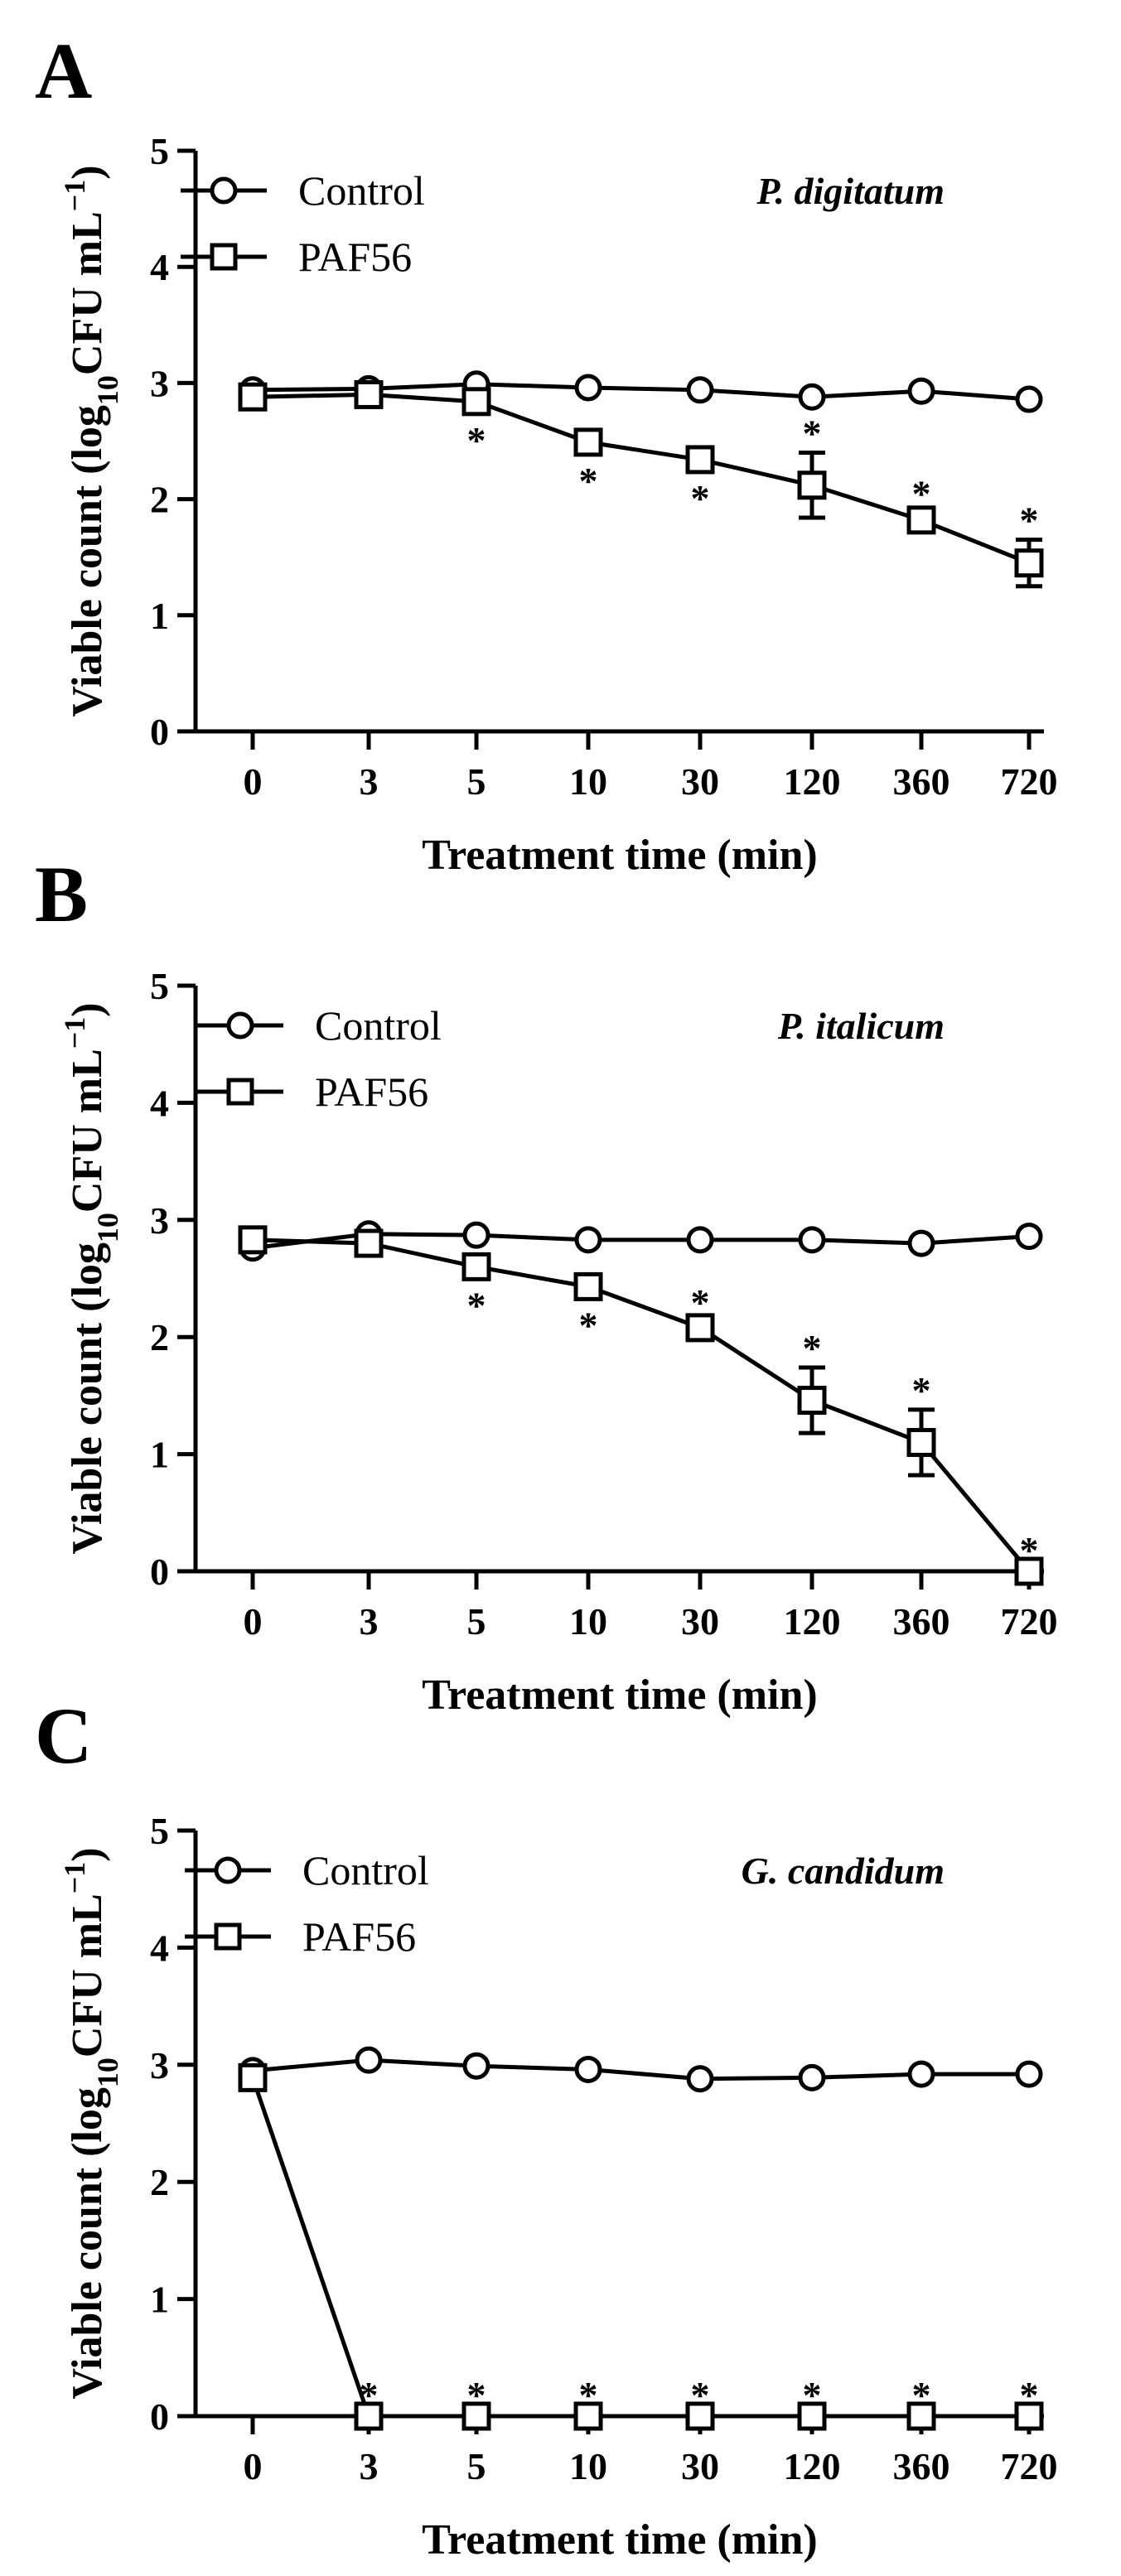 The image size is (1121, 2576). I want to click on x-tick-label: 3, so click(369, 782).